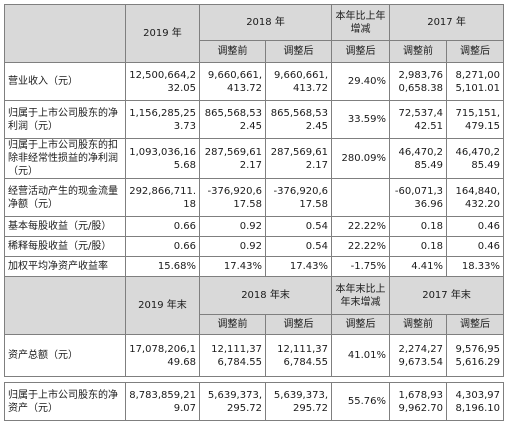 This screenshot has height=426, width=507. What do you see at coordinates (298, 355) in the screenshot?
I see `value-2018-after: 12,111,376,784.55` at bounding box center [298, 355].